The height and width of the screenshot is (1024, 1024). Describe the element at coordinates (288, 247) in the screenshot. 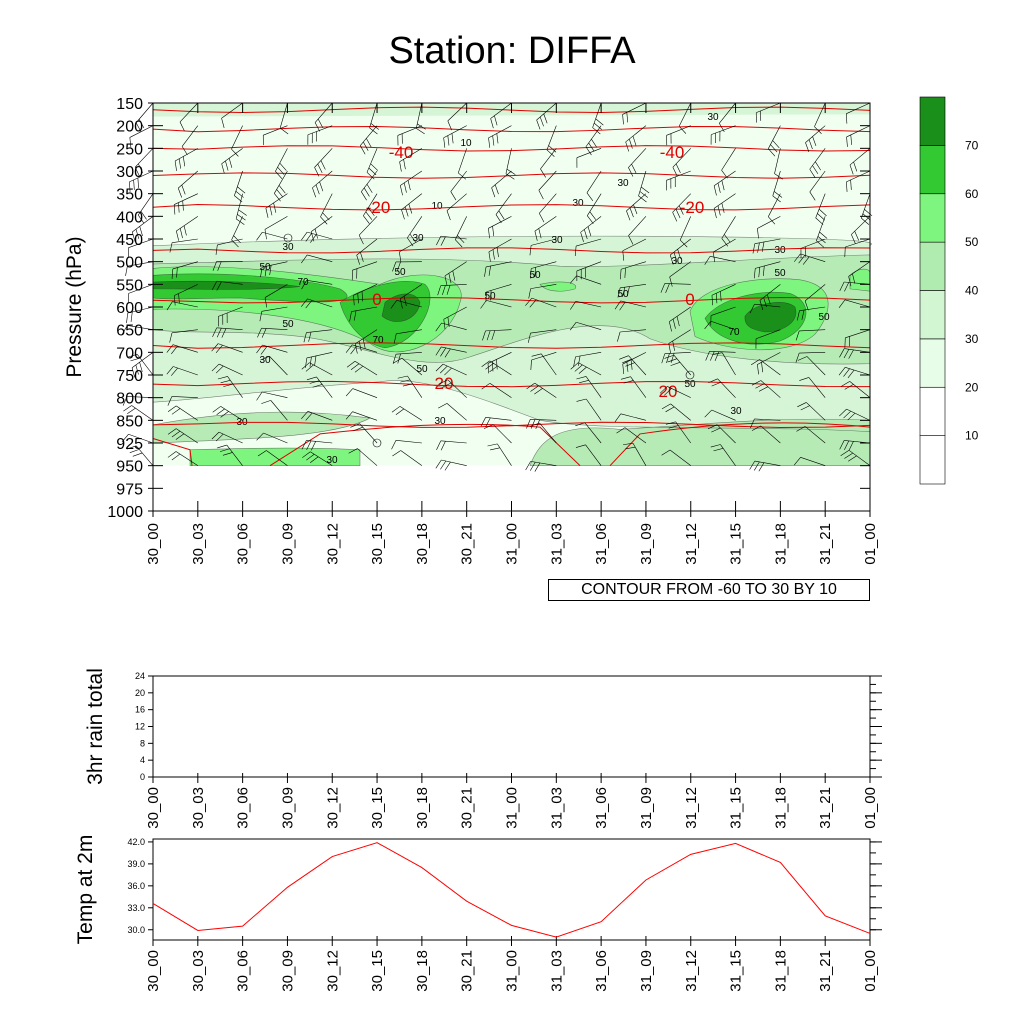

I see `shade-contour-label: 30` at that location.